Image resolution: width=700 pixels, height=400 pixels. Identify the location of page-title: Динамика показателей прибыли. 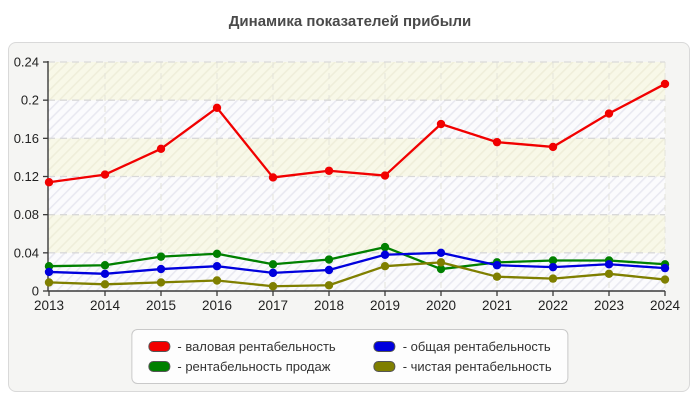
(350, 21).